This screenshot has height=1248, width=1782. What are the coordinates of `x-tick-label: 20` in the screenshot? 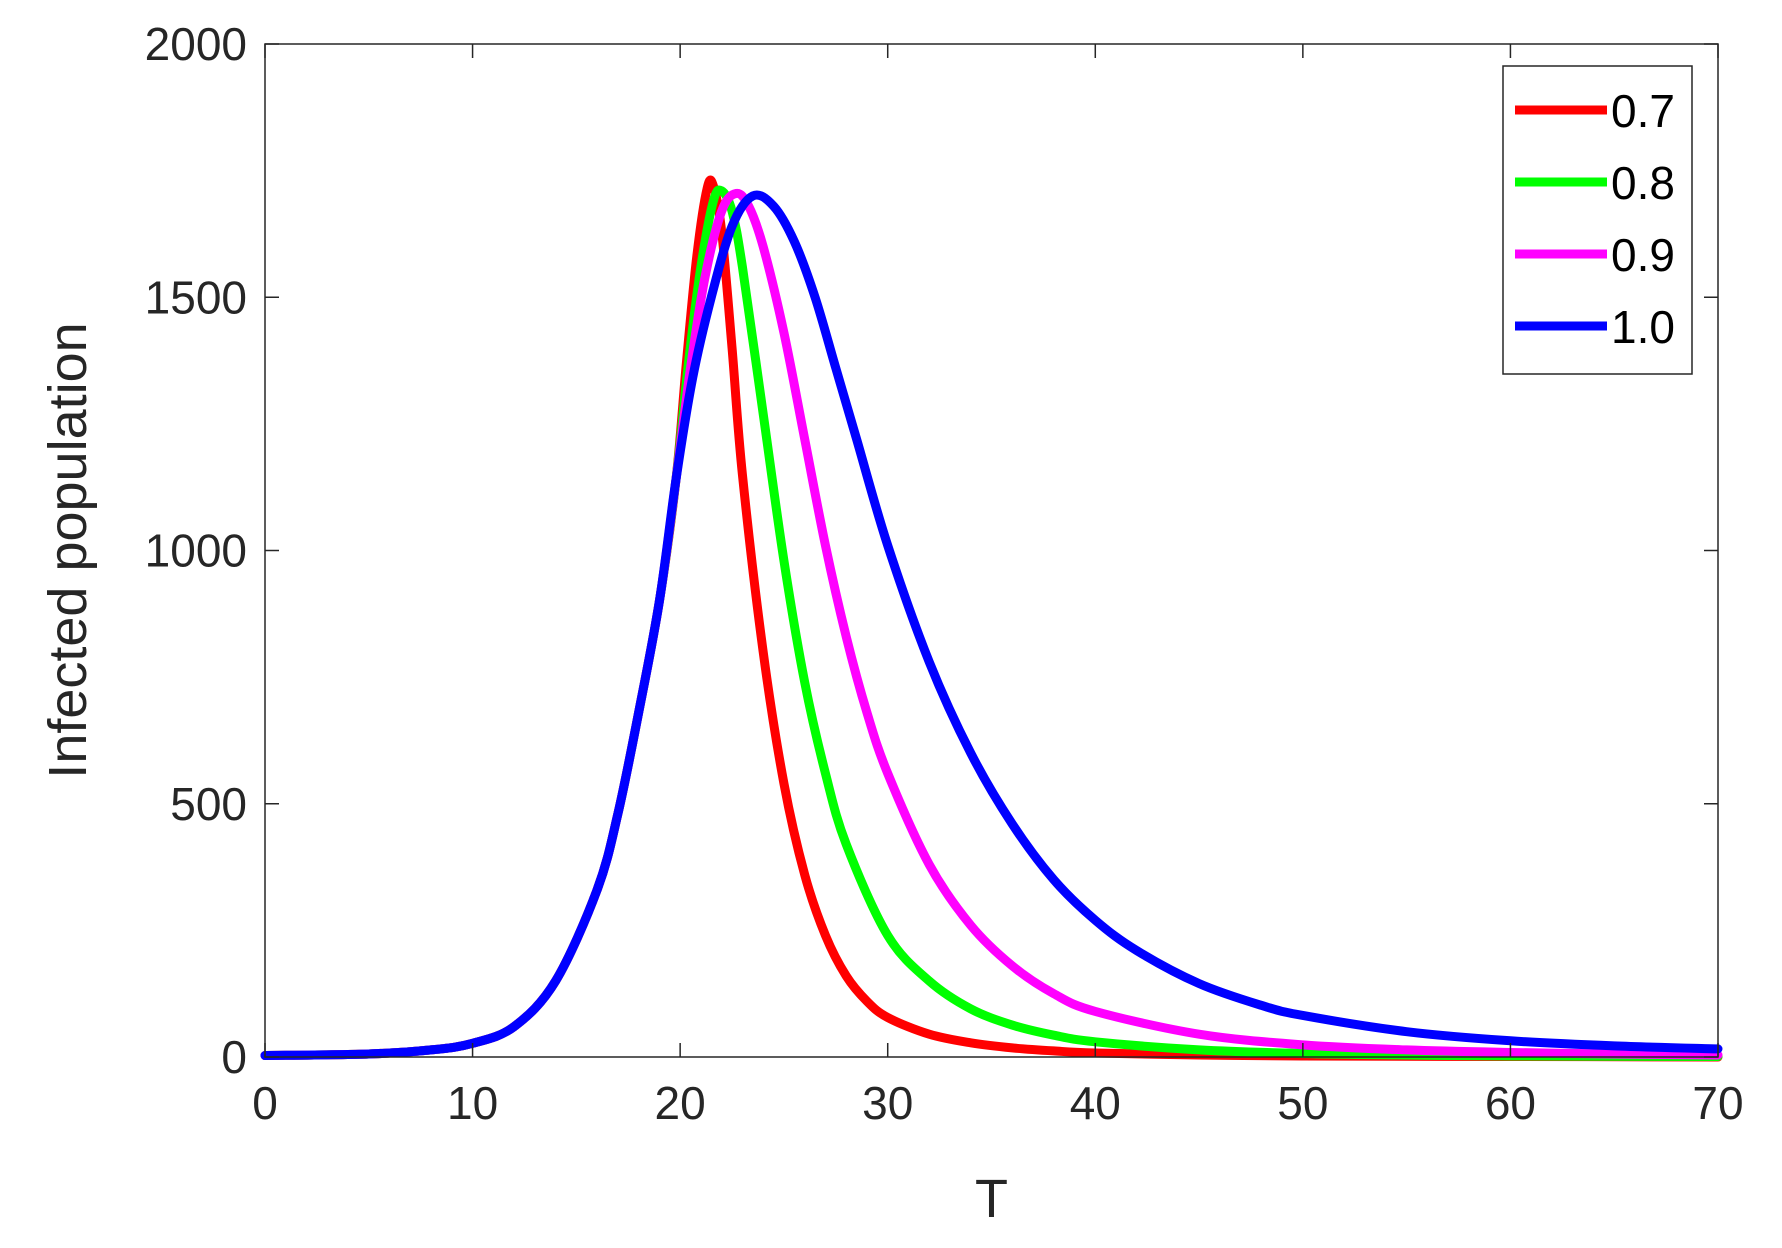 It's located at (680, 1103).